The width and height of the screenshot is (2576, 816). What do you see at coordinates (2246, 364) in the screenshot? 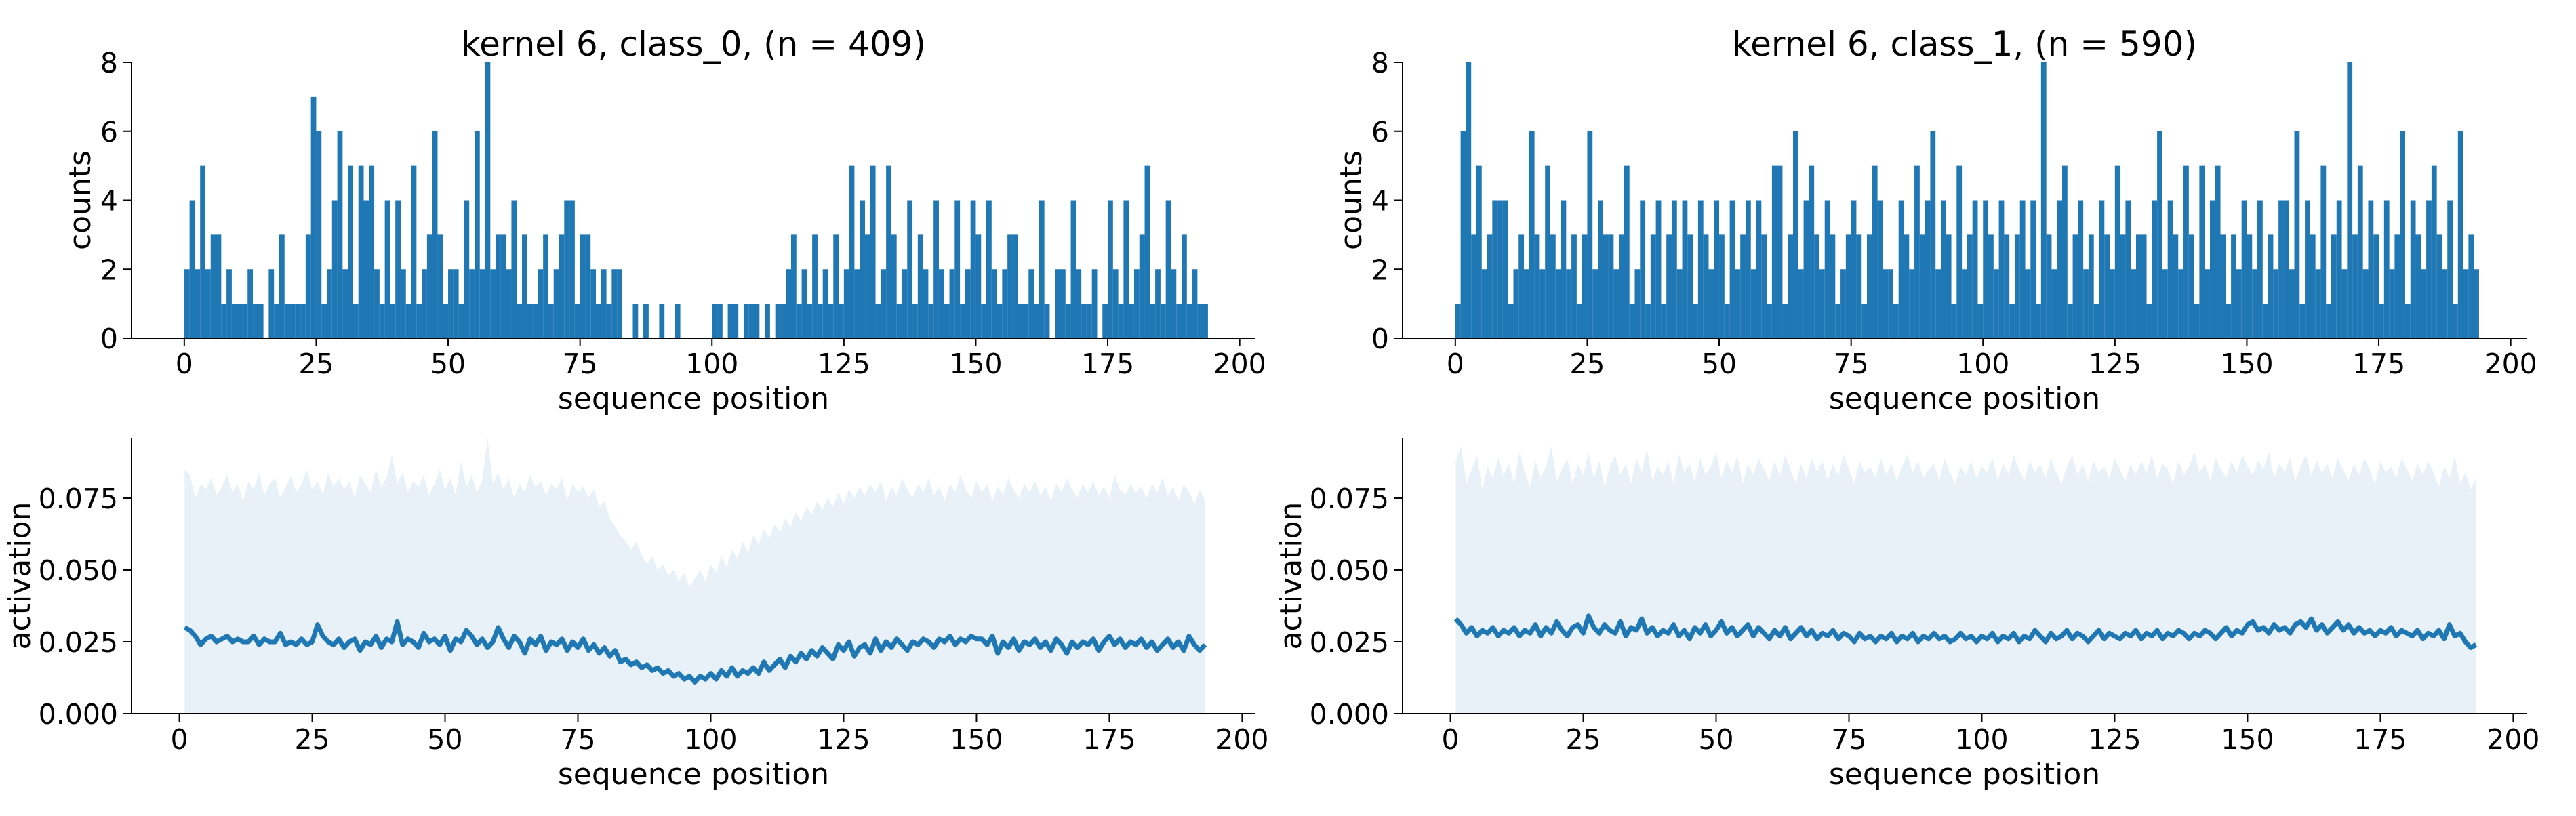
I see `x-tick-label: 150` at bounding box center [2246, 364].